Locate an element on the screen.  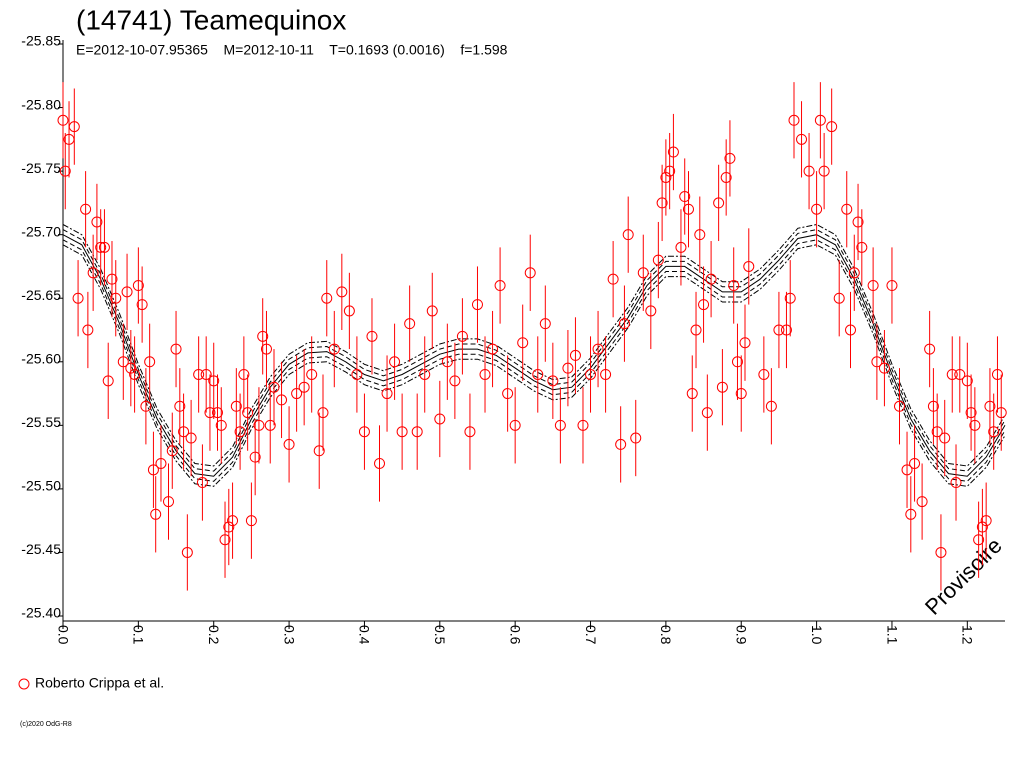
y-tick-label: -25.45 is located at coordinates (41, 549).